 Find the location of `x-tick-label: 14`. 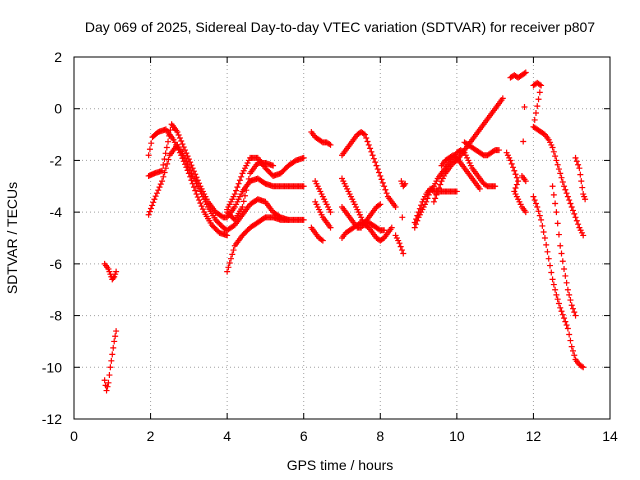

x-tick-label: 14 is located at coordinates (610, 436).